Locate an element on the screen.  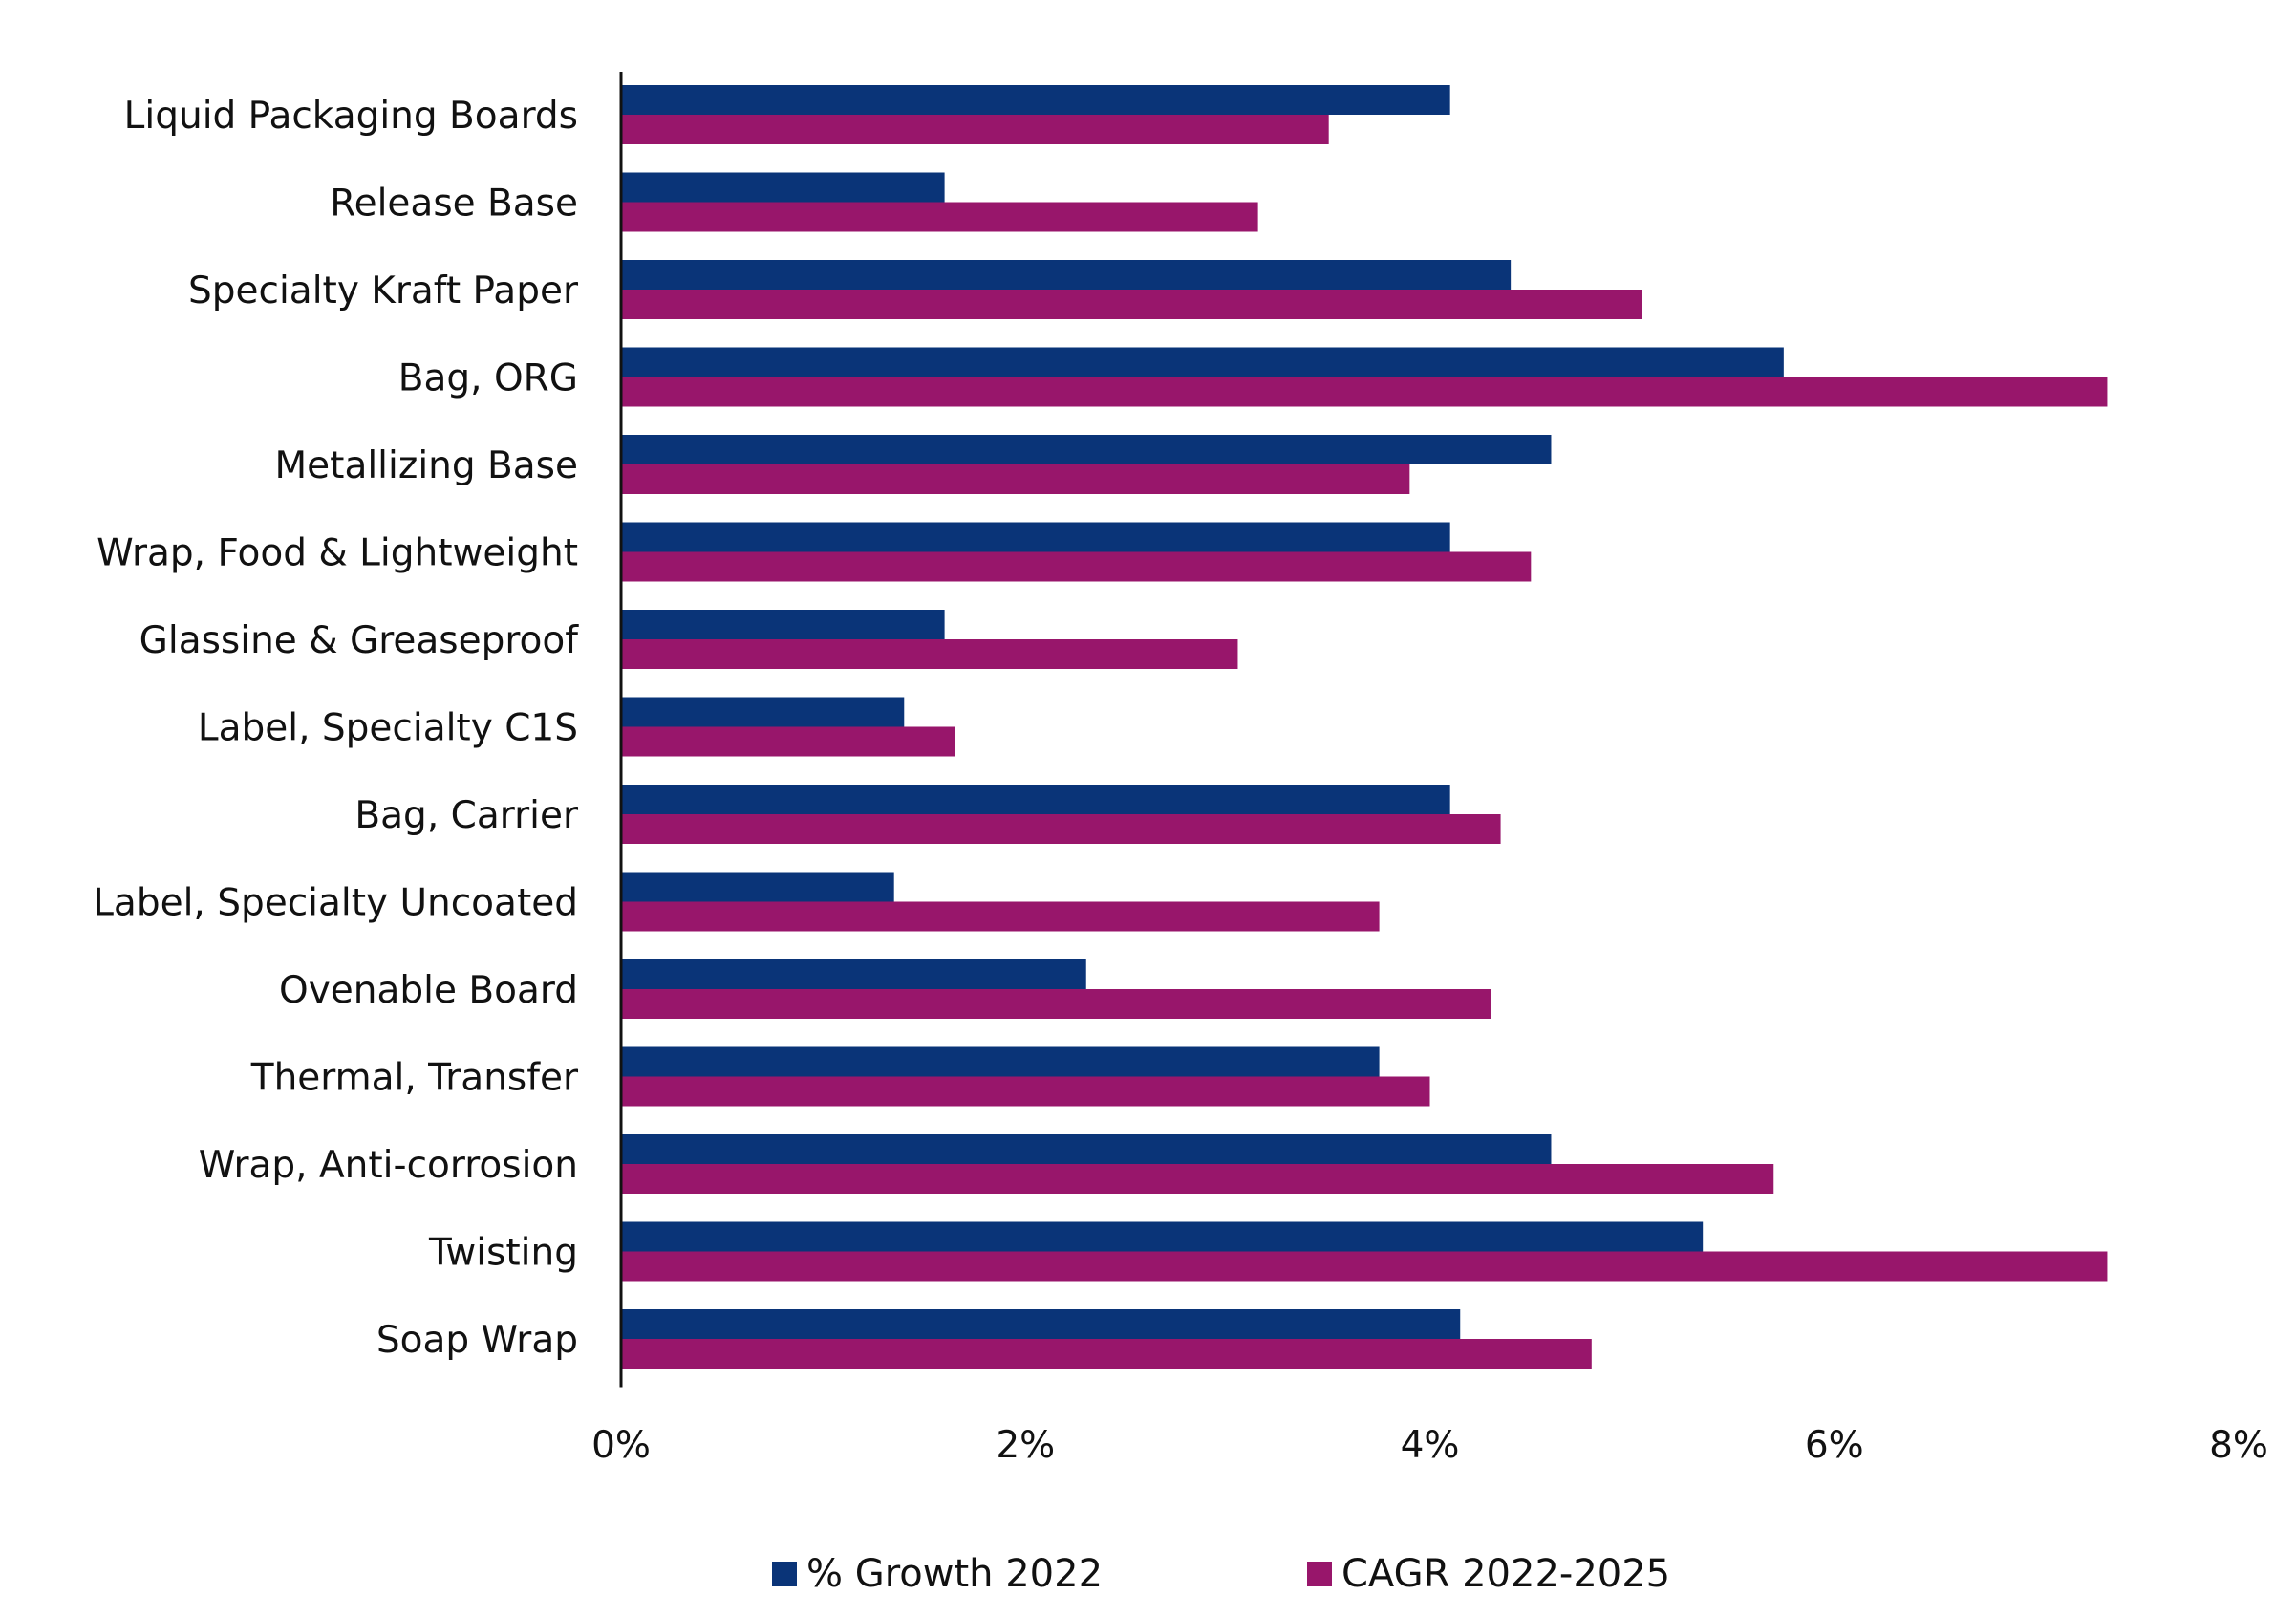
category-label: Liquid Packaging Boards is located at coordinates (351, 116).